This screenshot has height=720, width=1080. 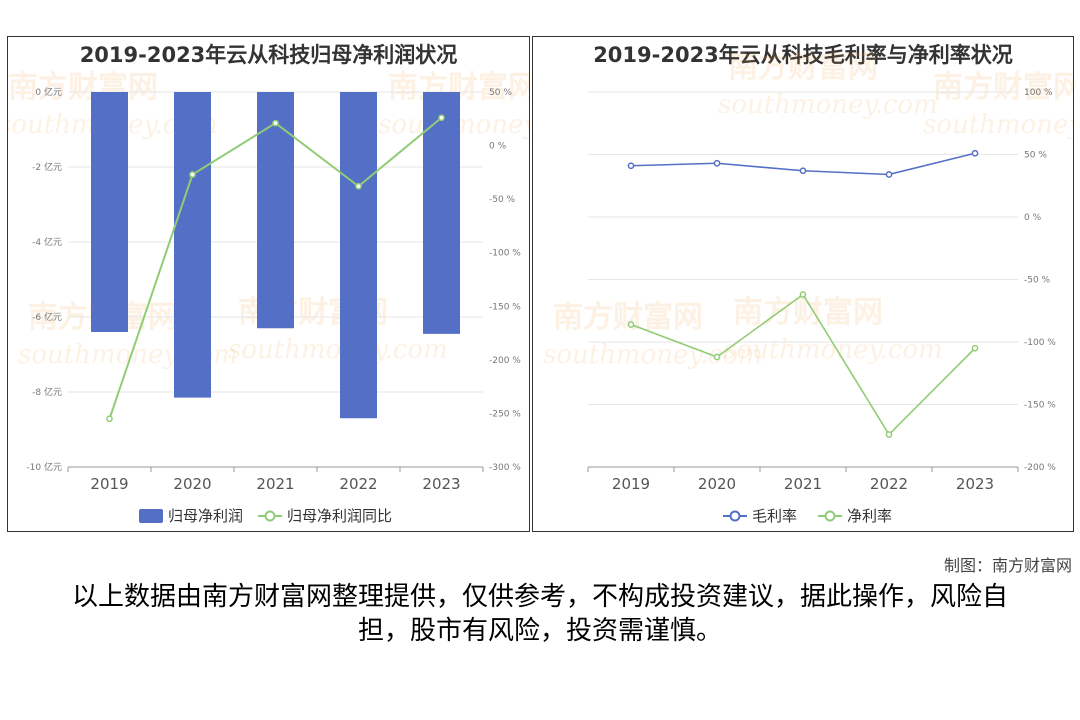 I want to click on y-right-tick-label: 100 %, so click(x=1038, y=93).